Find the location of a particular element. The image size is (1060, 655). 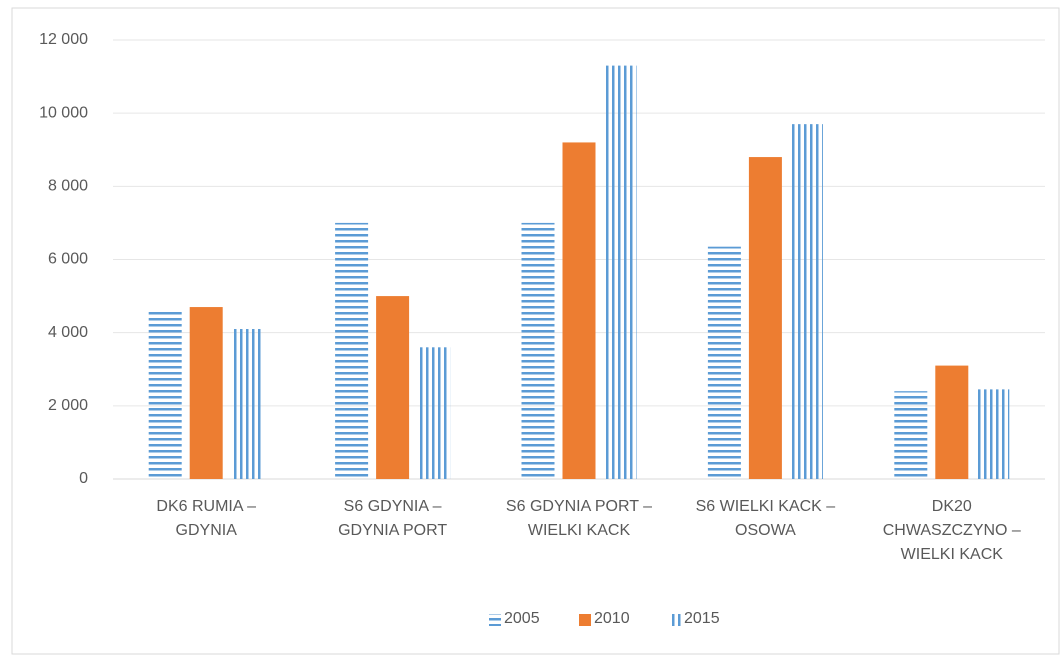

y-tick-label: 2 000 is located at coordinates (68, 405).